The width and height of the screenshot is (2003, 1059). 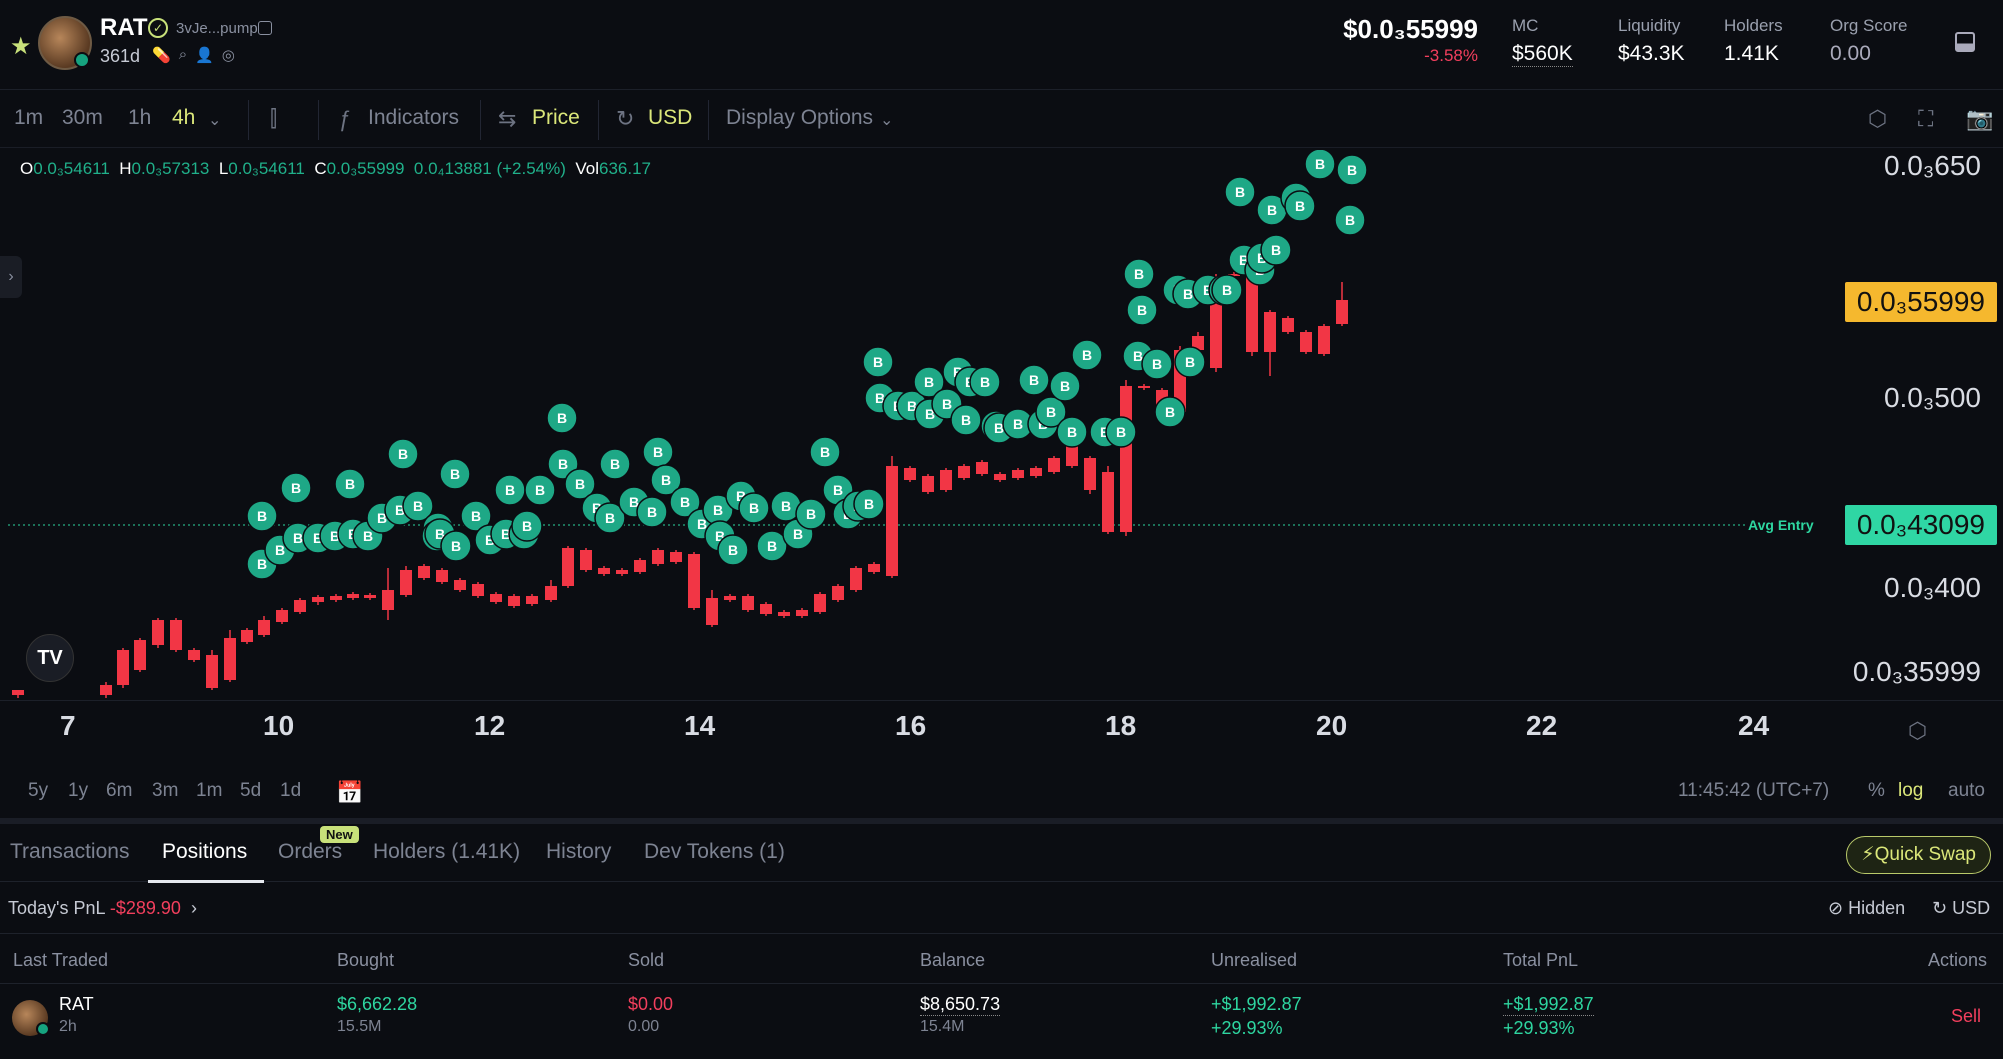 What do you see at coordinates (82, 117) in the screenshot?
I see `interval-30m: 30m` at bounding box center [82, 117].